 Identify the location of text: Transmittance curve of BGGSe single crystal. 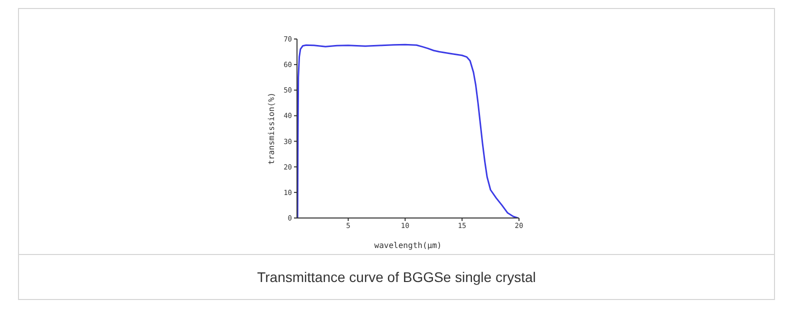
(396, 277).